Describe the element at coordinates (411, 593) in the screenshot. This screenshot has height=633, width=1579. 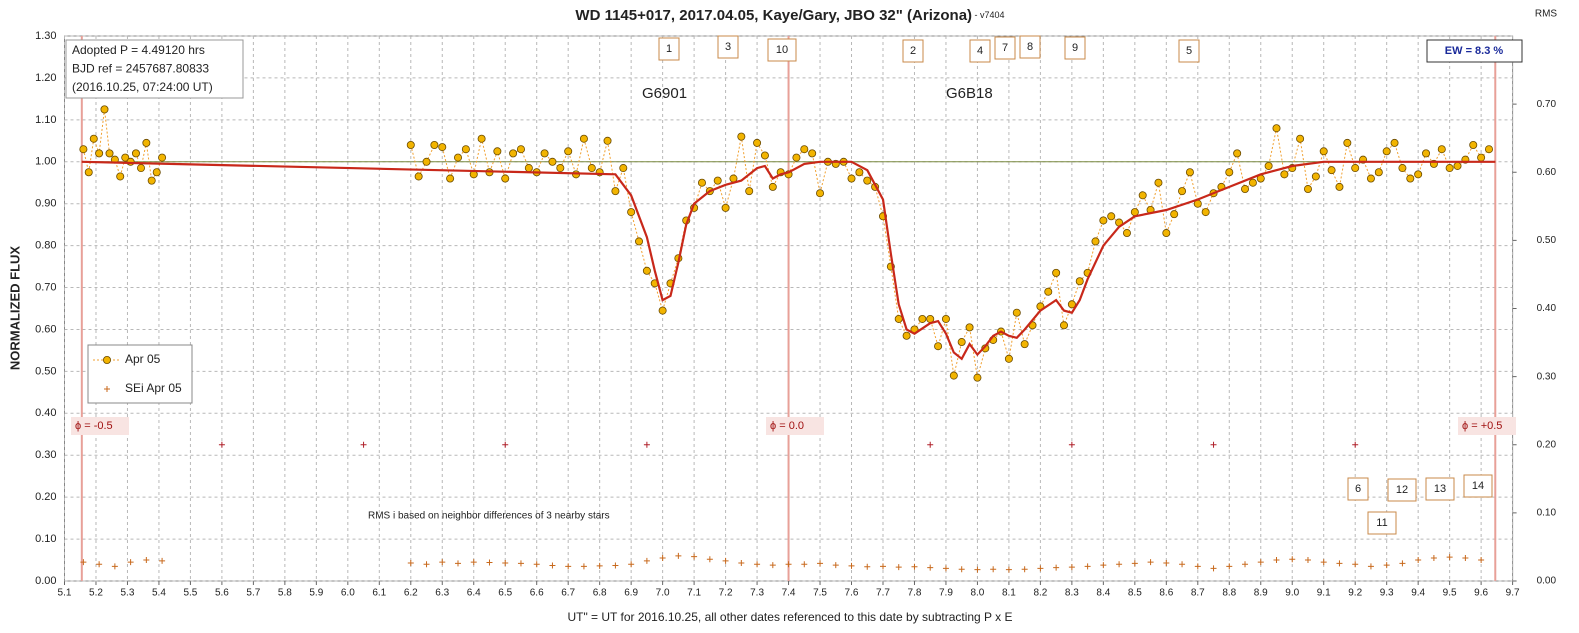
I see `x-tick-label: 6.2` at that location.